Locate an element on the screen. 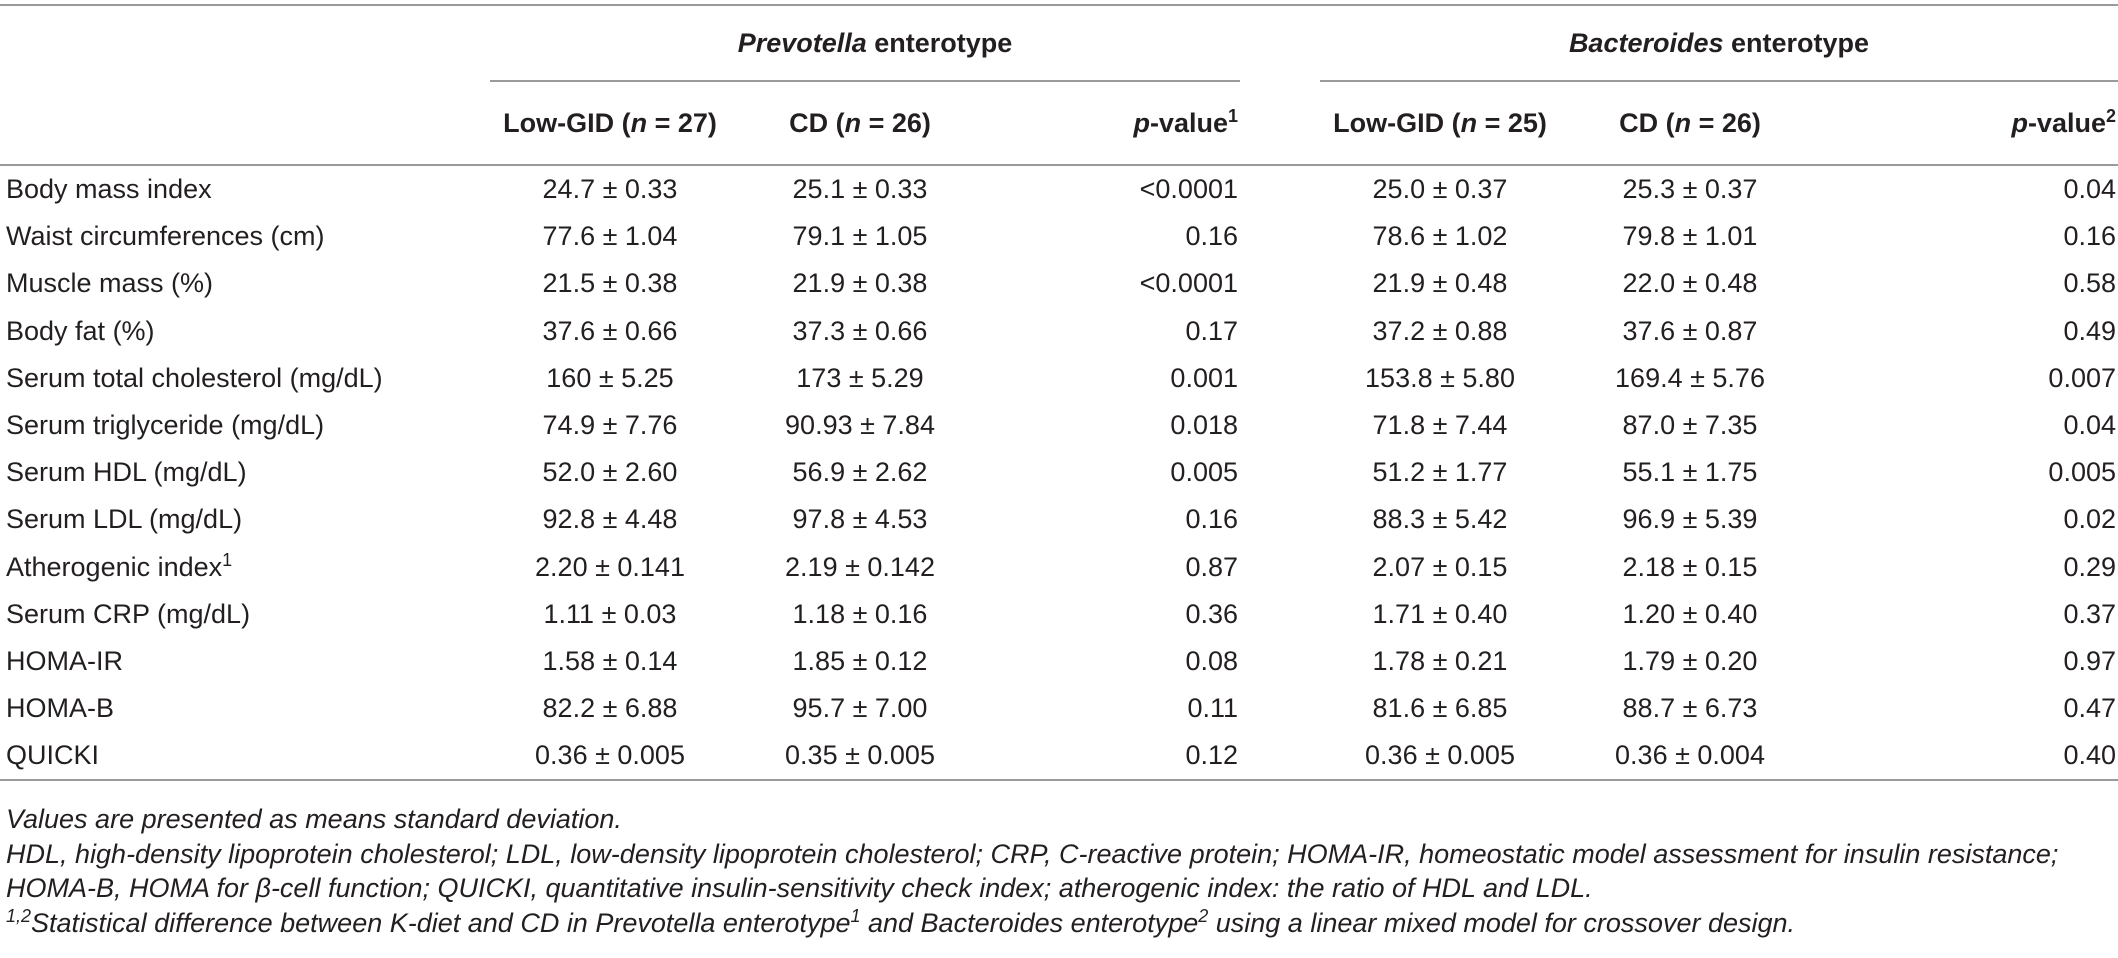 The height and width of the screenshot is (958, 2118). row-label: Muscle mass (%) is located at coordinates (110, 283).